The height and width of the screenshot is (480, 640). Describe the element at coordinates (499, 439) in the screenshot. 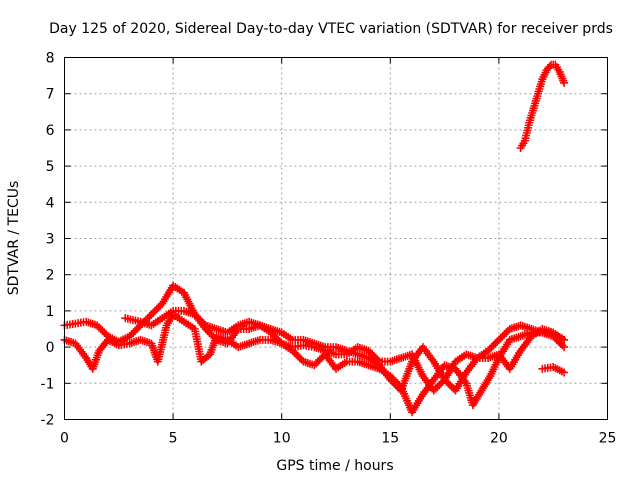

I see `x-tick-label: 20` at that location.